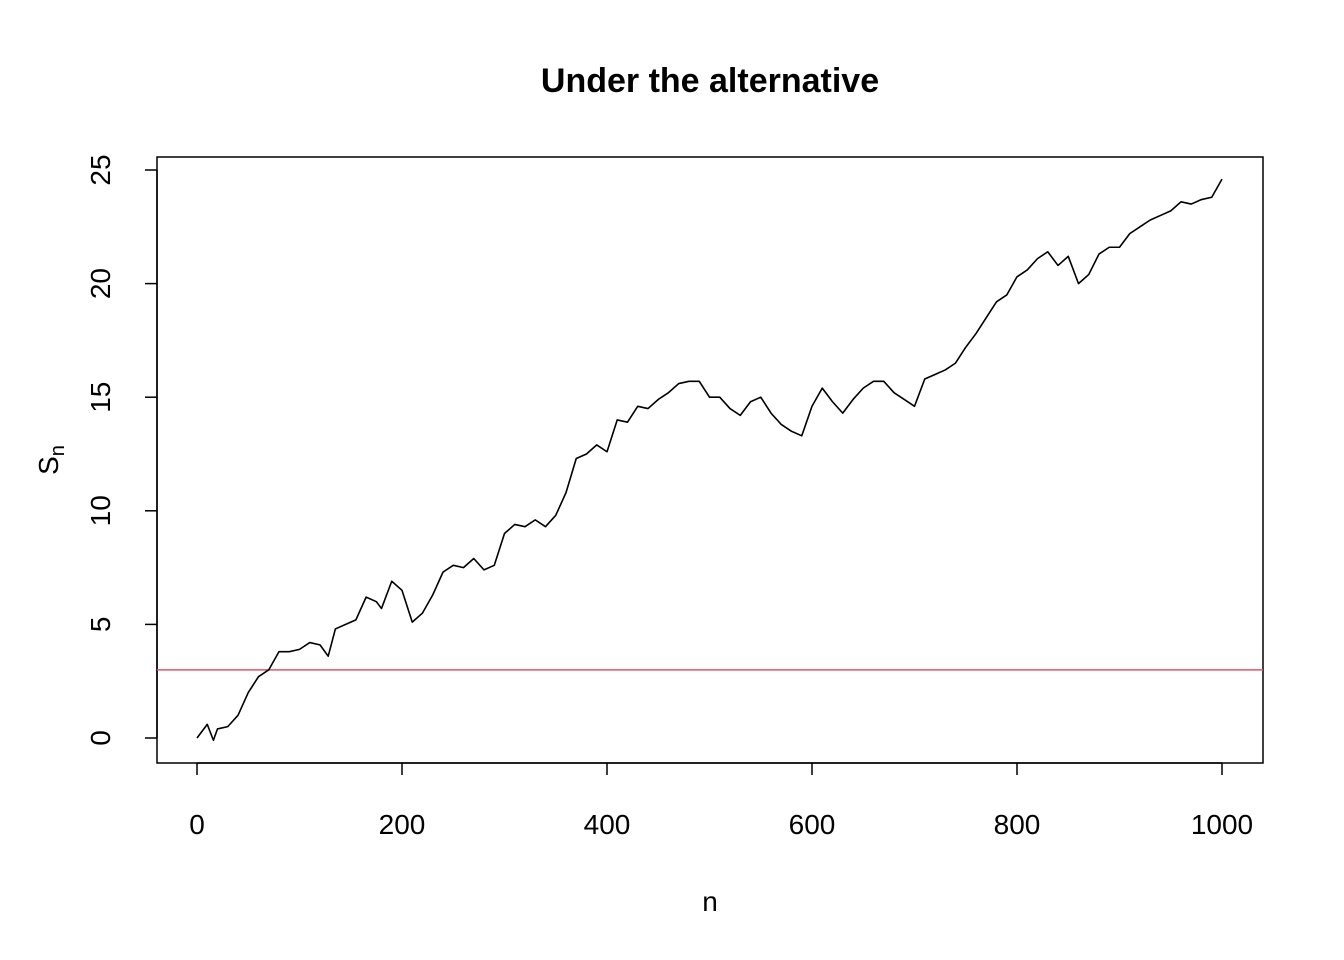 The image size is (1344, 960). Describe the element at coordinates (48, 465) in the screenshot. I see `y-axis-label-main: S` at that location.